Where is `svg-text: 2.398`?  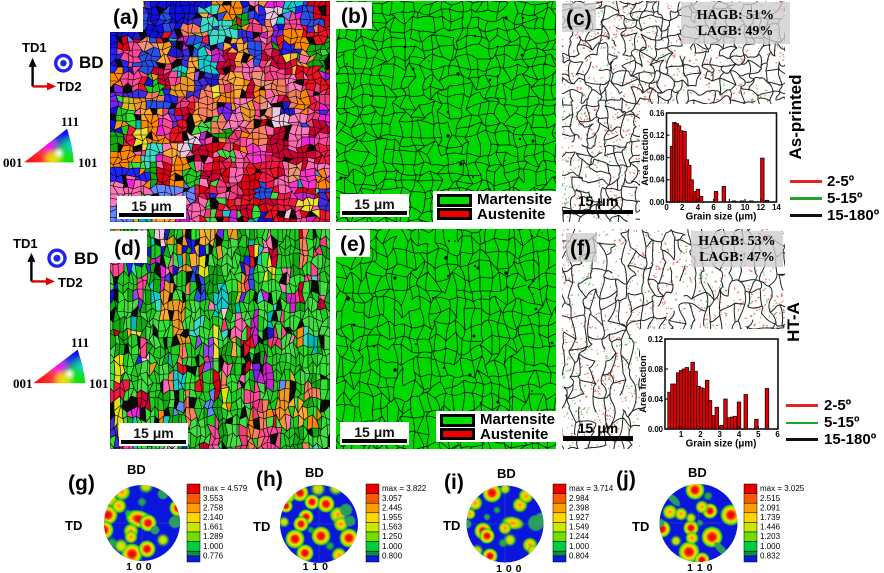
svg-text: 2.398 is located at coordinates (579, 507).